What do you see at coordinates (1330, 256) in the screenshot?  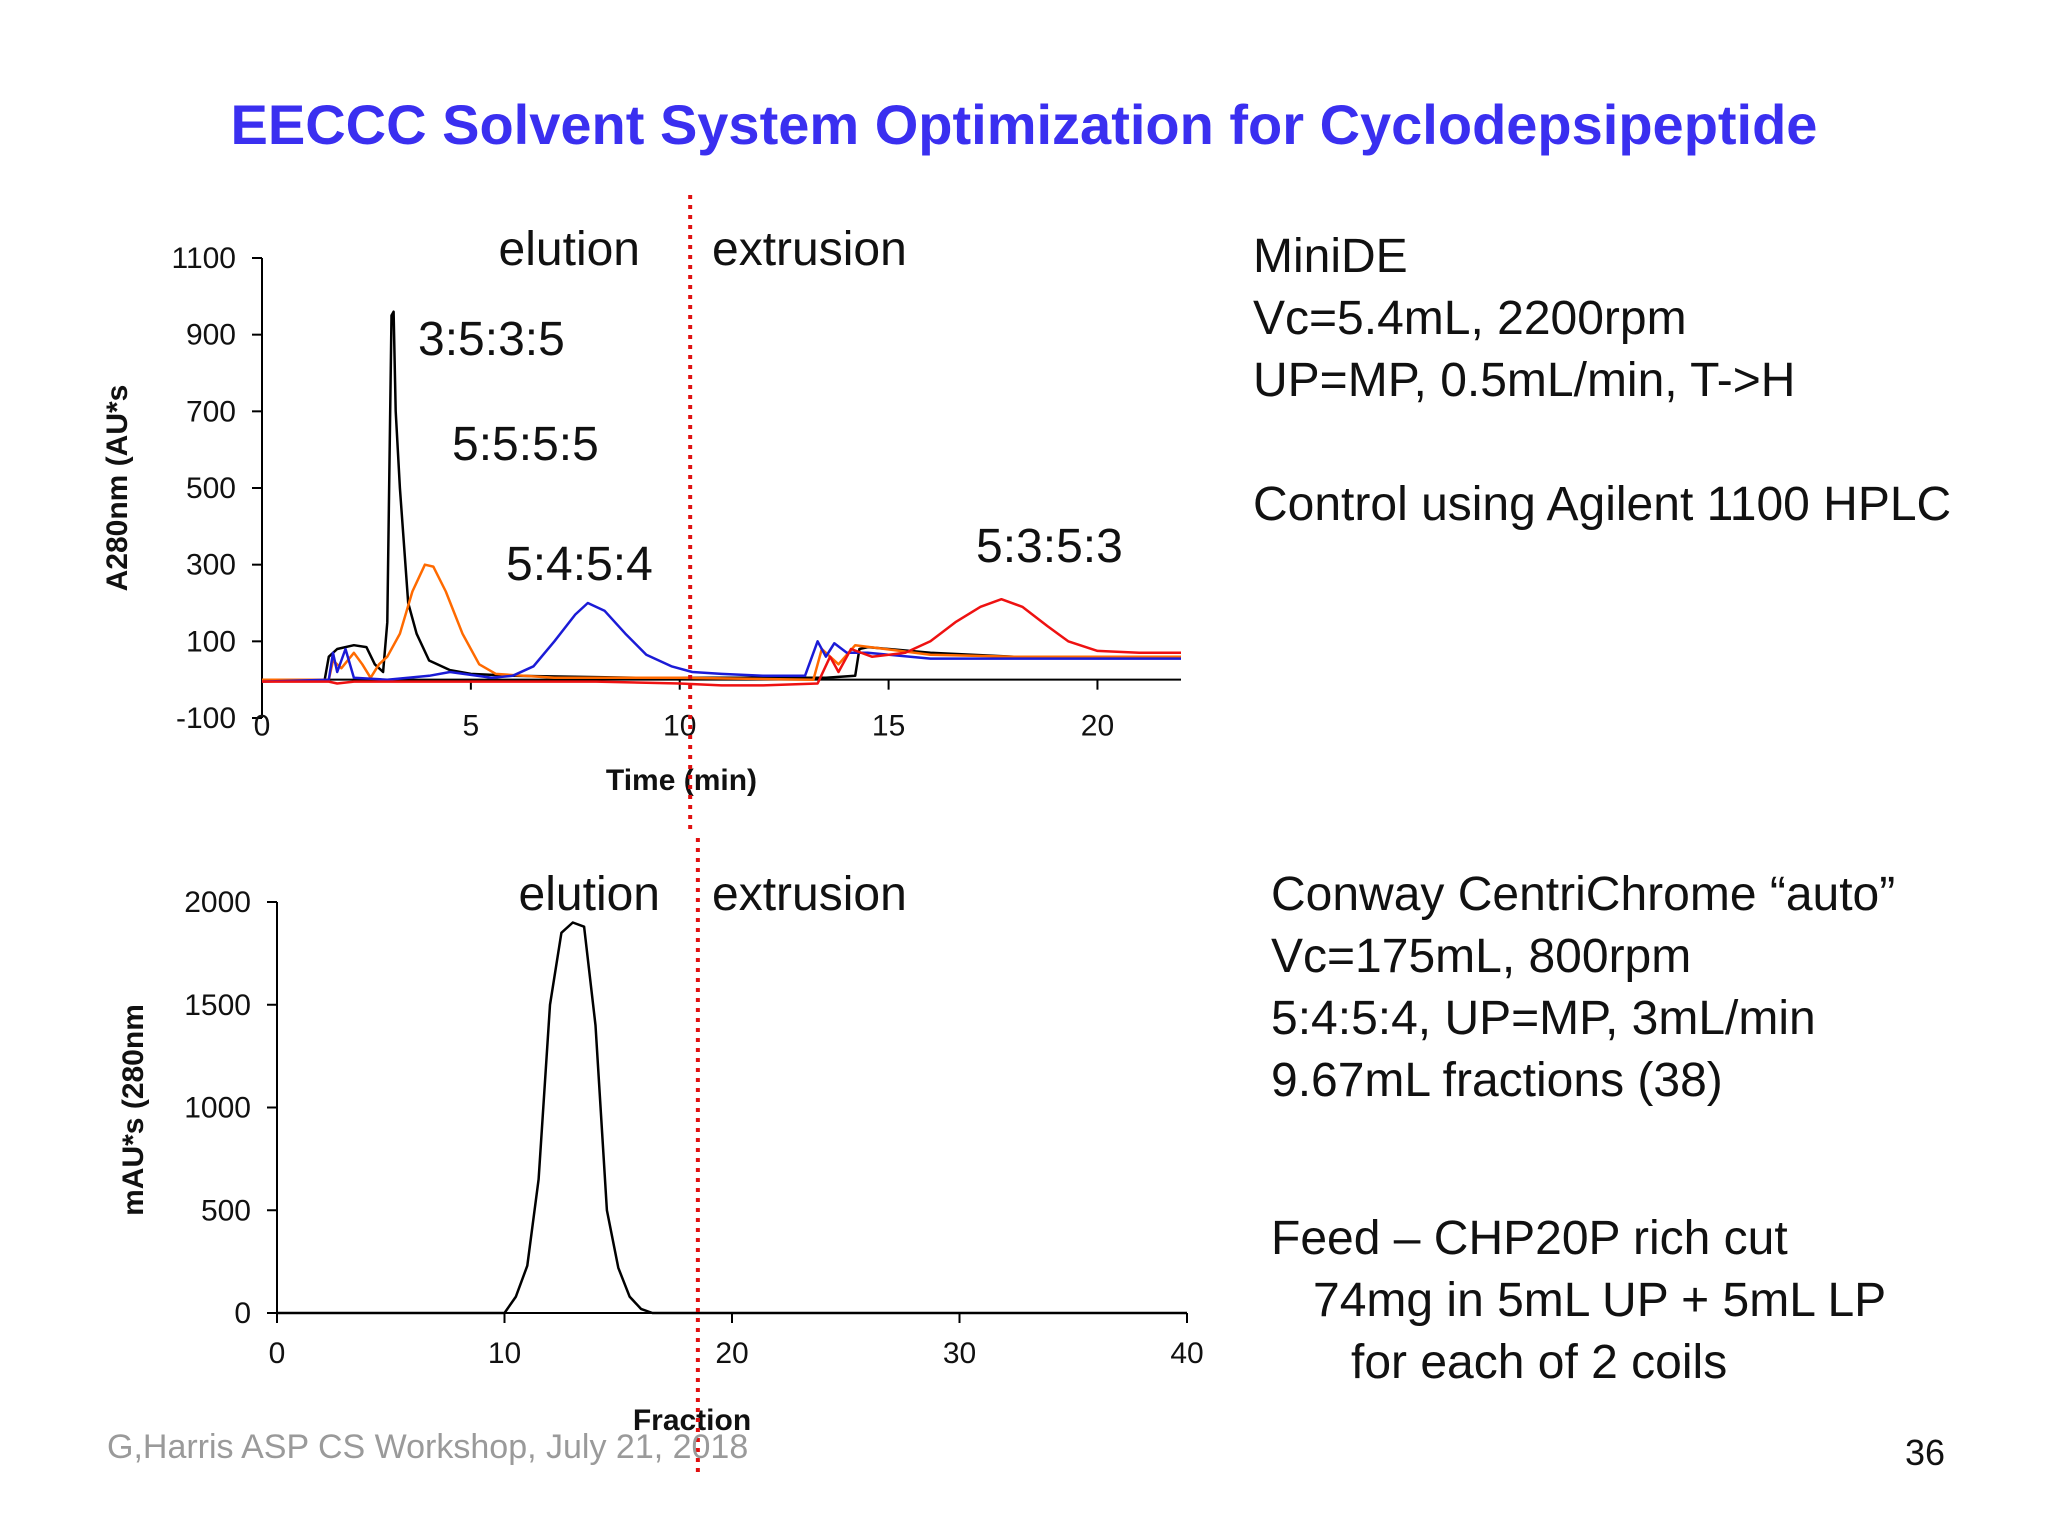 I see `info-line: MiniDE` at bounding box center [1330, 256].